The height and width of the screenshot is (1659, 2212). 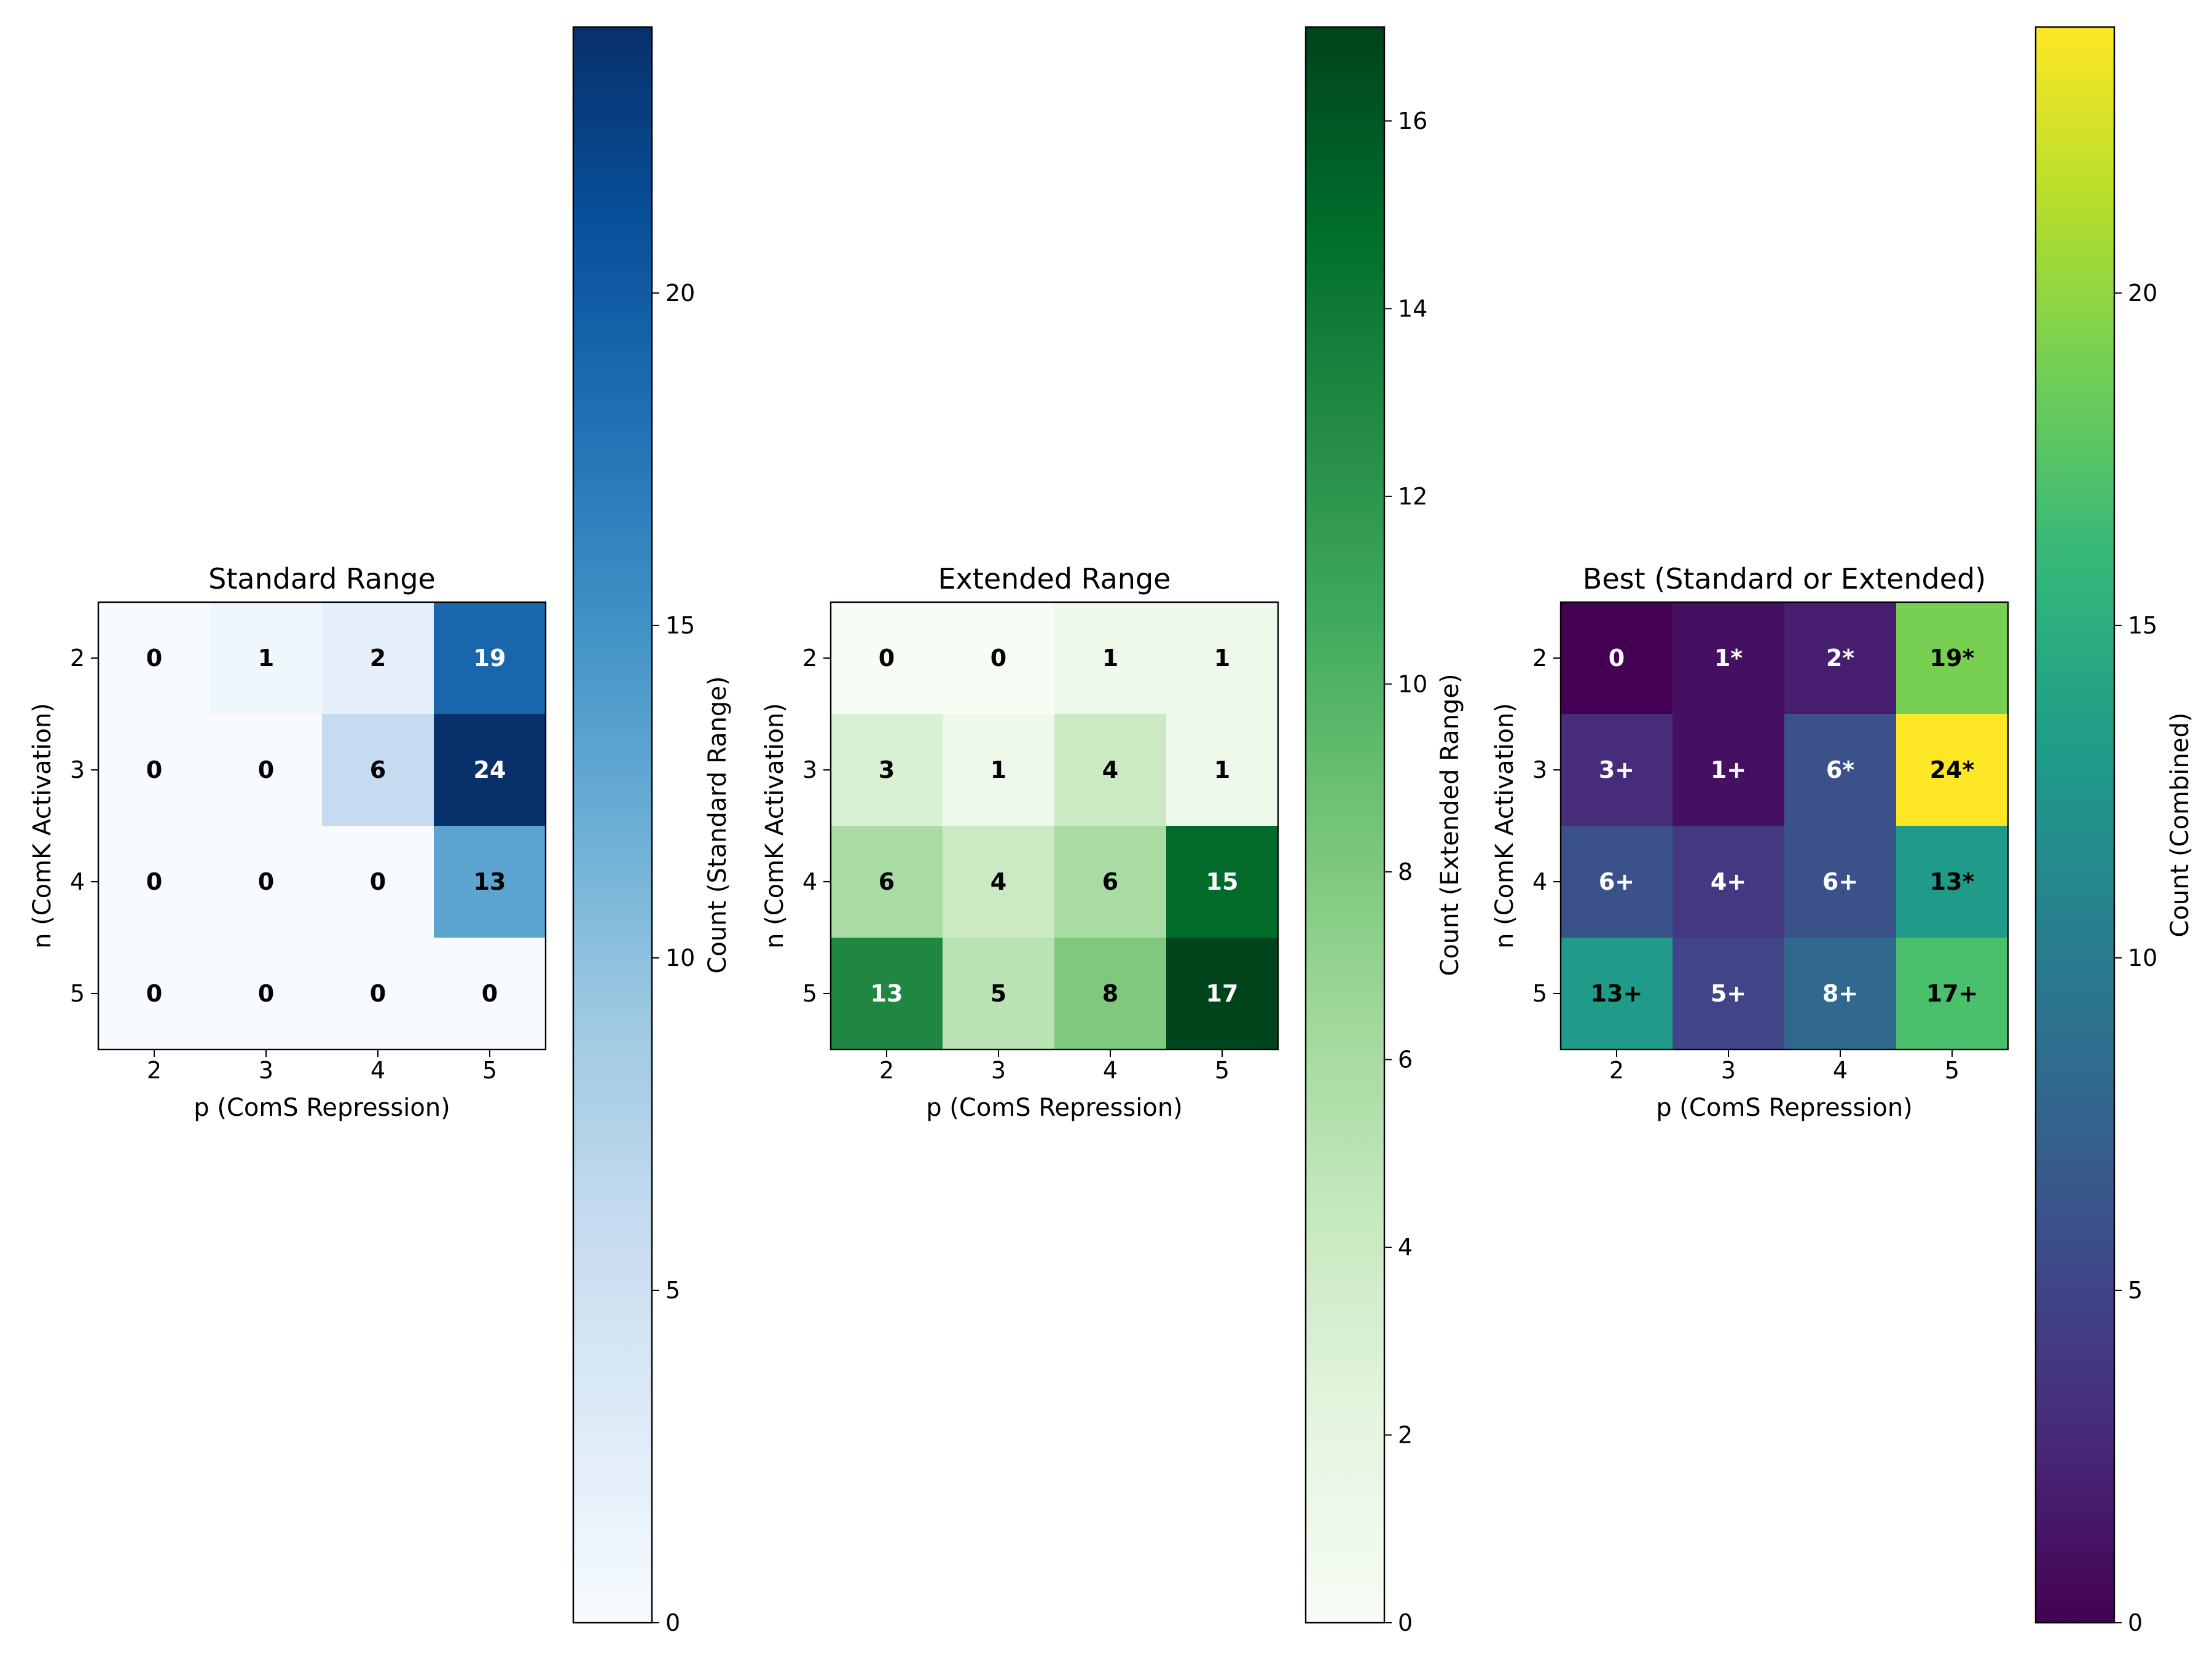 I want to click on cell-label: 13, so click(x=490, y=881).